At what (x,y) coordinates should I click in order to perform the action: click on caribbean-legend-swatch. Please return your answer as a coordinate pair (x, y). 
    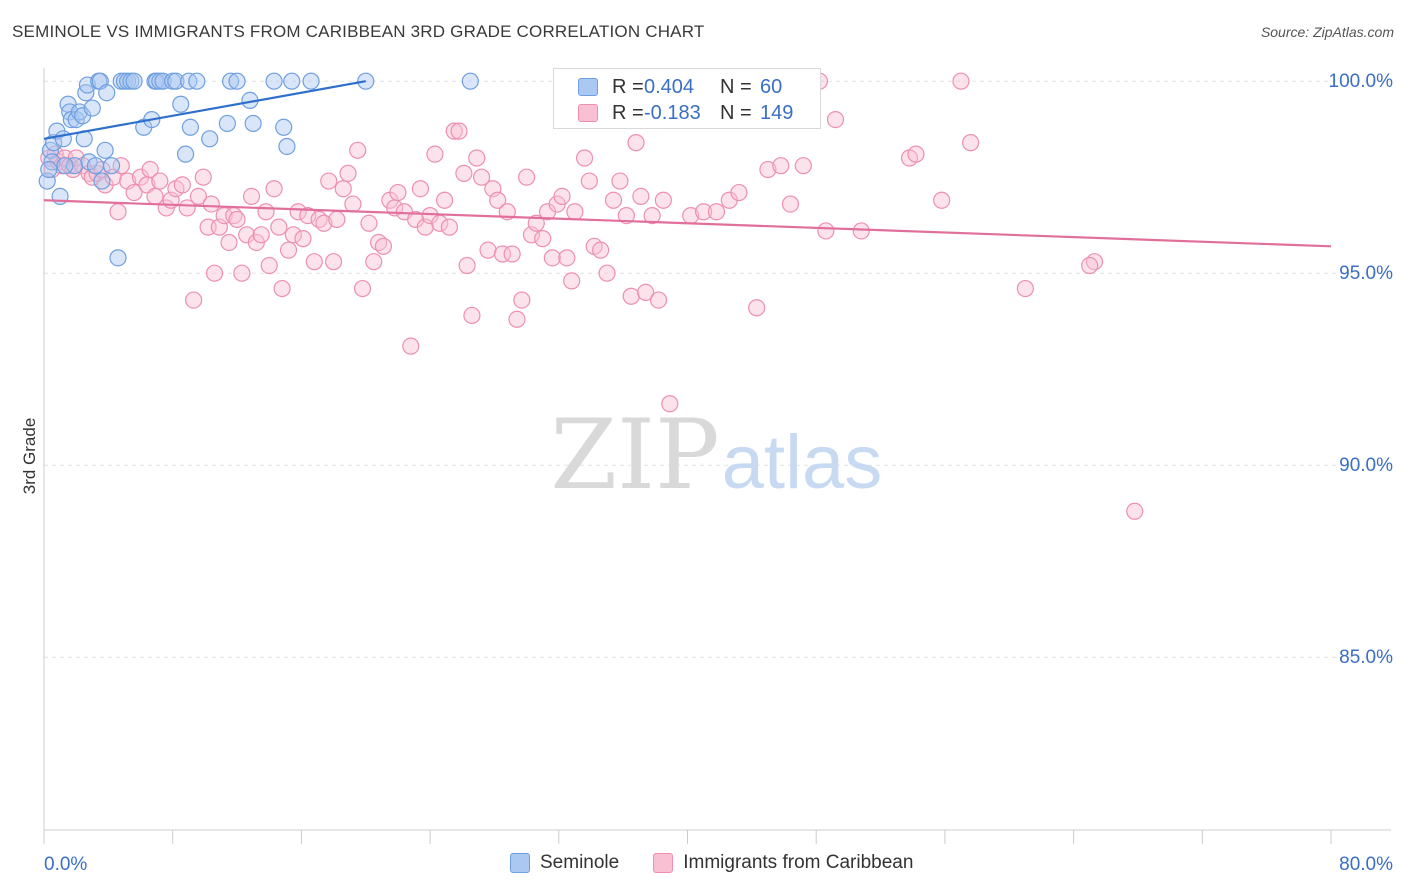
    Looking at the image, I should click on (663, 863).